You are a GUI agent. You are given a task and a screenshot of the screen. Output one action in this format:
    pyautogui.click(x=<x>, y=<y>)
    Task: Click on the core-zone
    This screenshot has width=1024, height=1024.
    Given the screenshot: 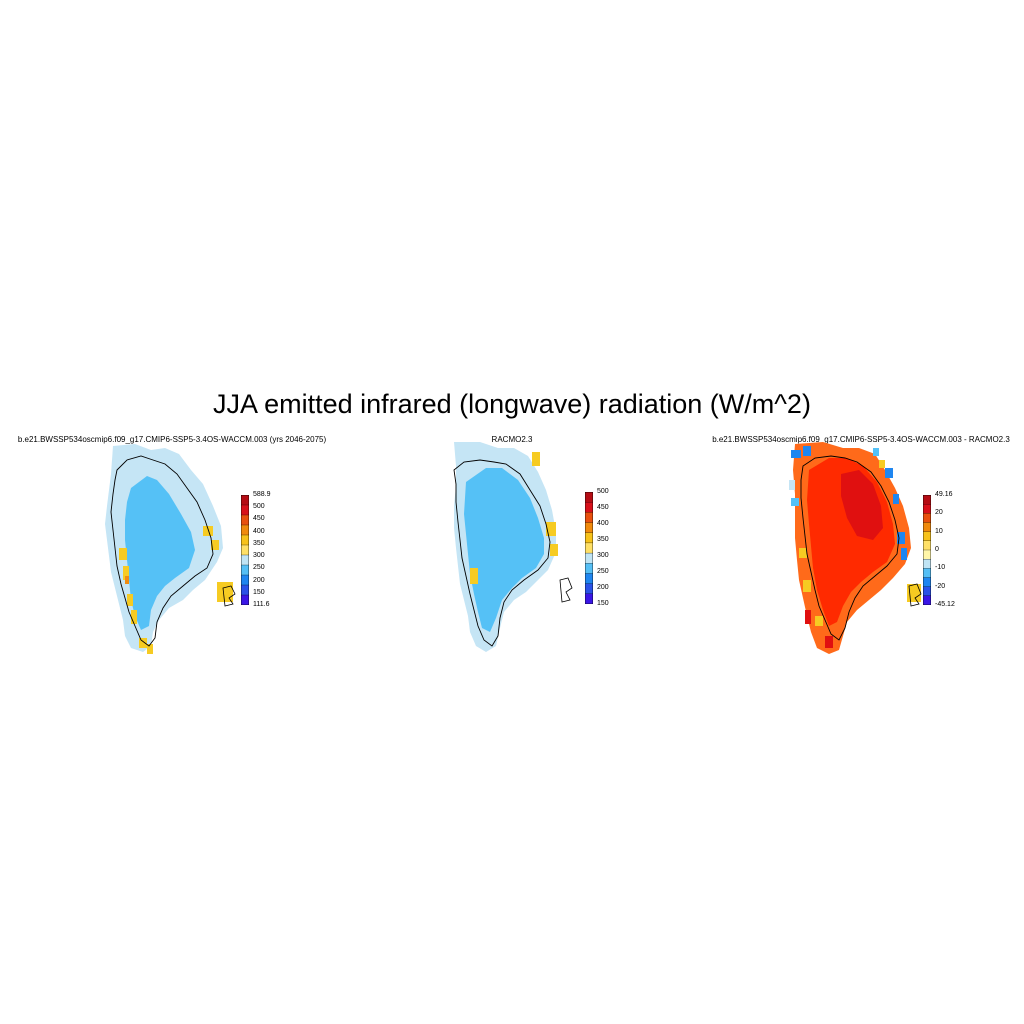 What is the action you would take?
    pyautogui.click(x=862, y=505)
    